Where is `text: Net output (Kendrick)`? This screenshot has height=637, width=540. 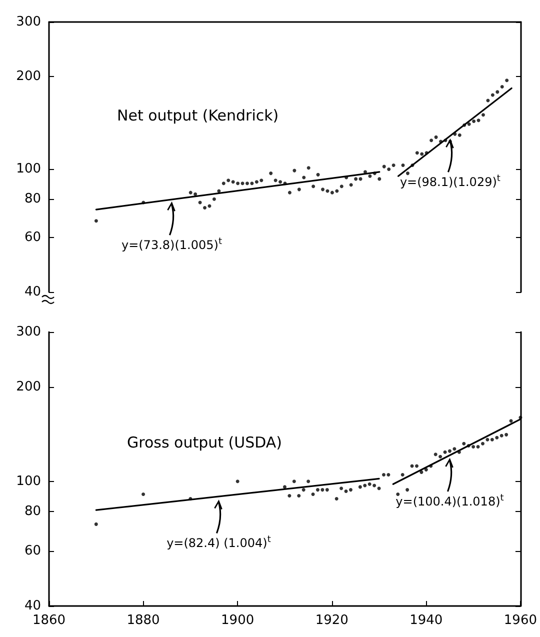
text: Net output (Kendrick) is located at coordinates (198, 115).